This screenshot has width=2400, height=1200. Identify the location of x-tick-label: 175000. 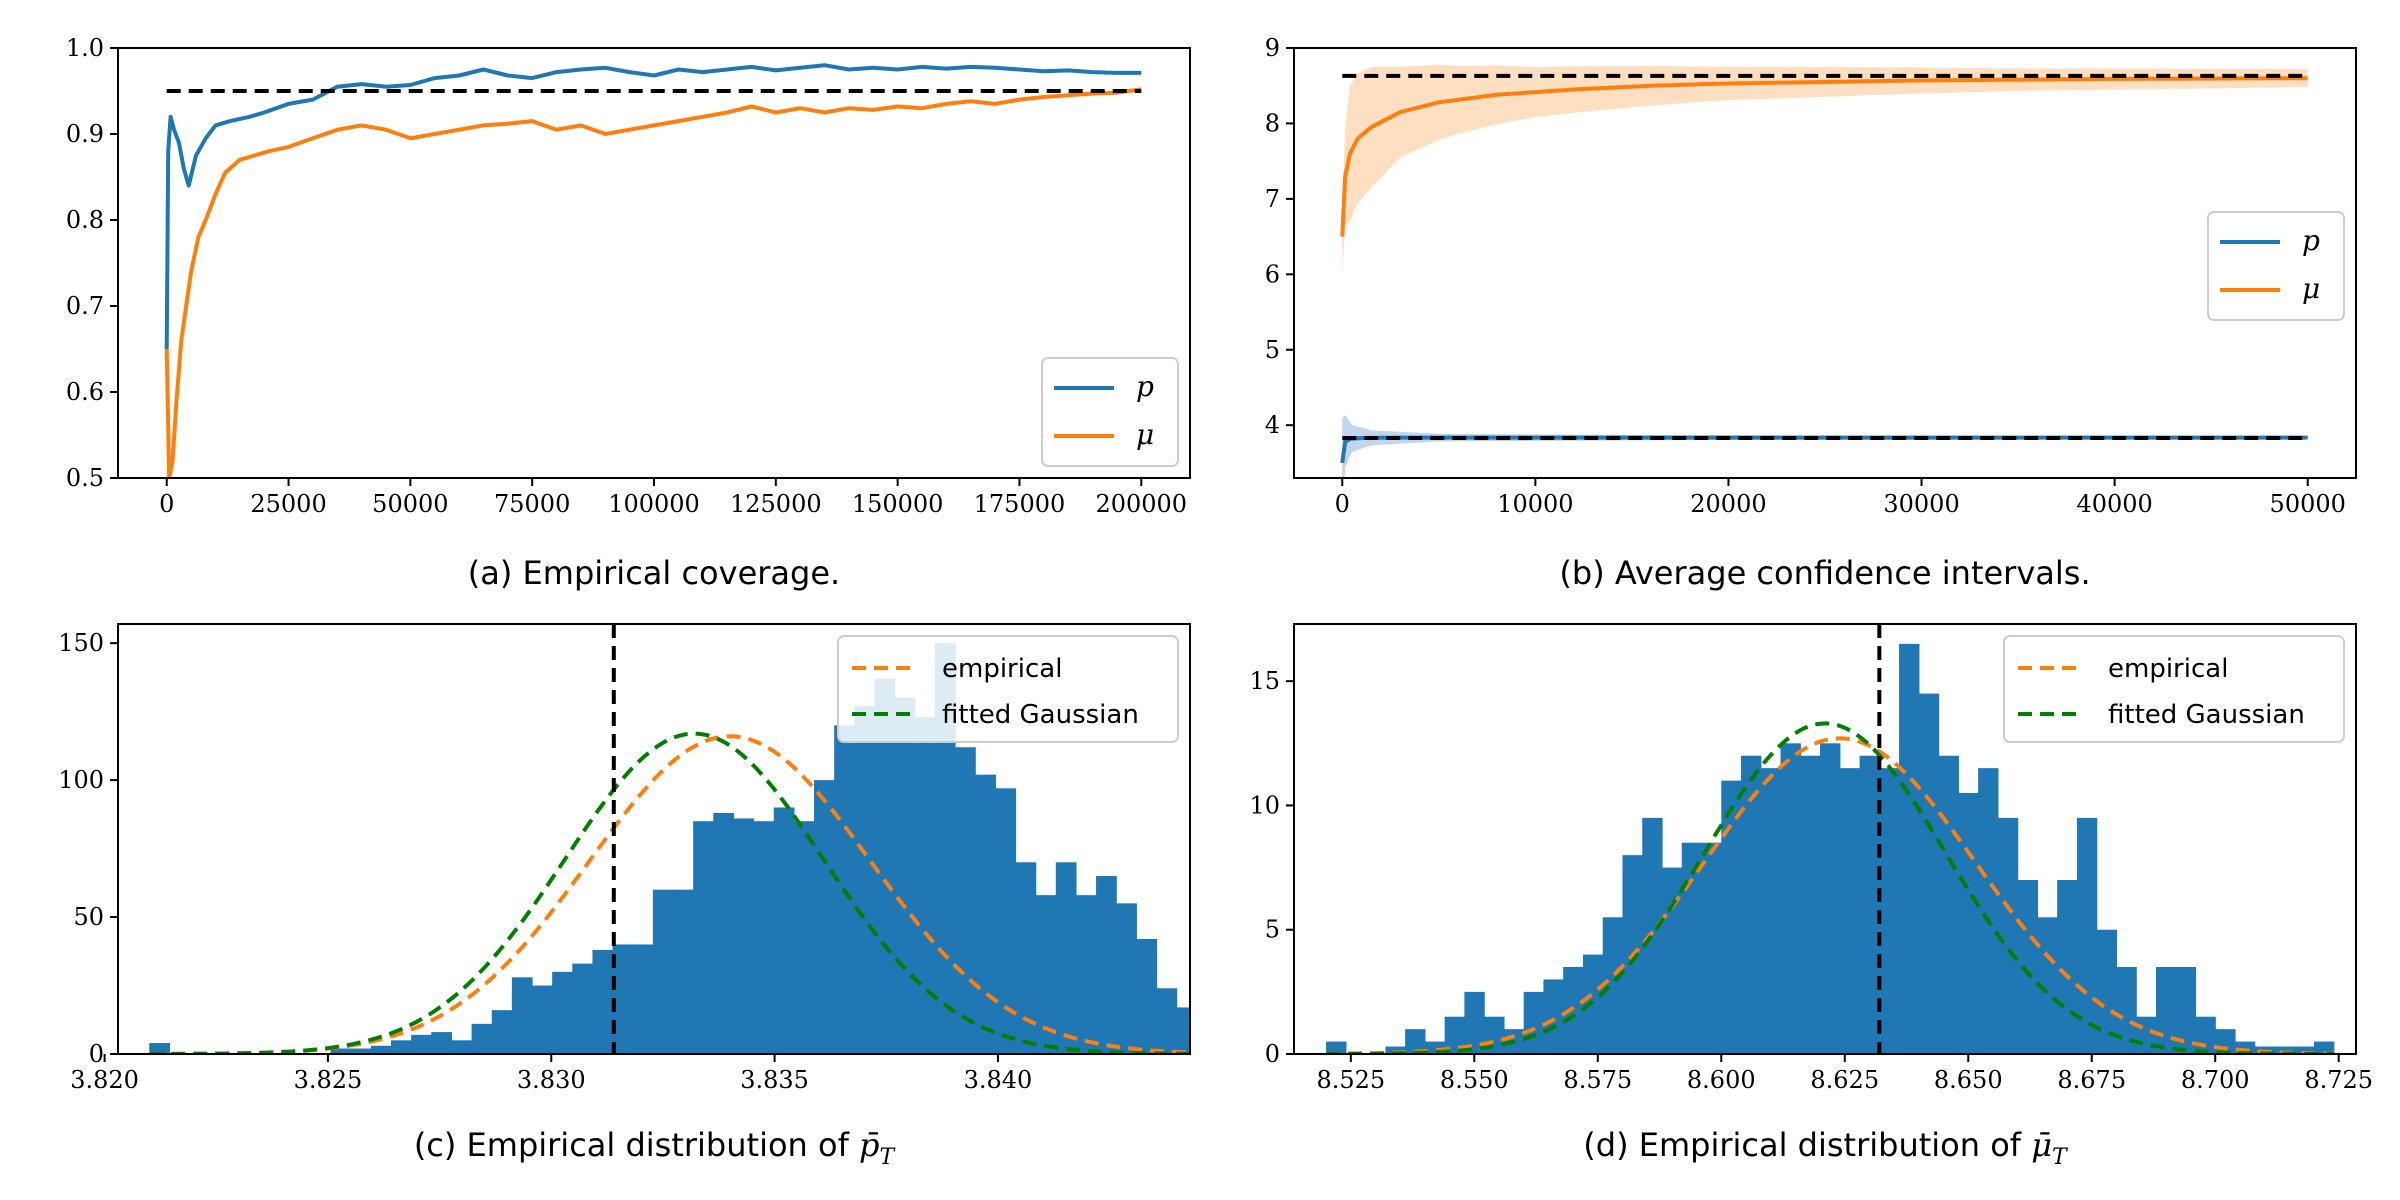
(1020, 504).